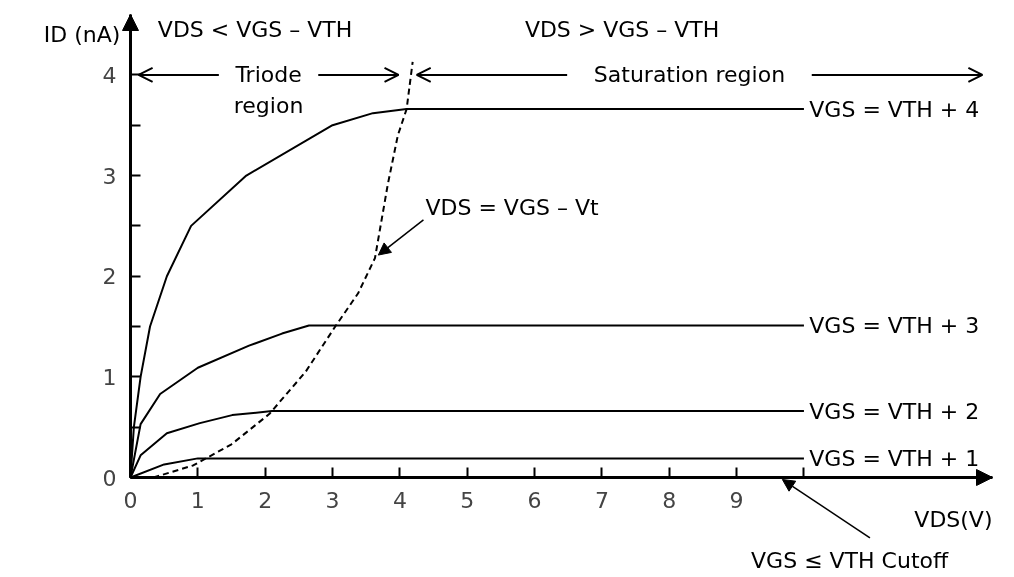 This screenshot has width=1014, height=577. Describe the element at coordinates (255, 30) in the screenshot. I see `annotation: VDS < VGS – VTH` at that location.